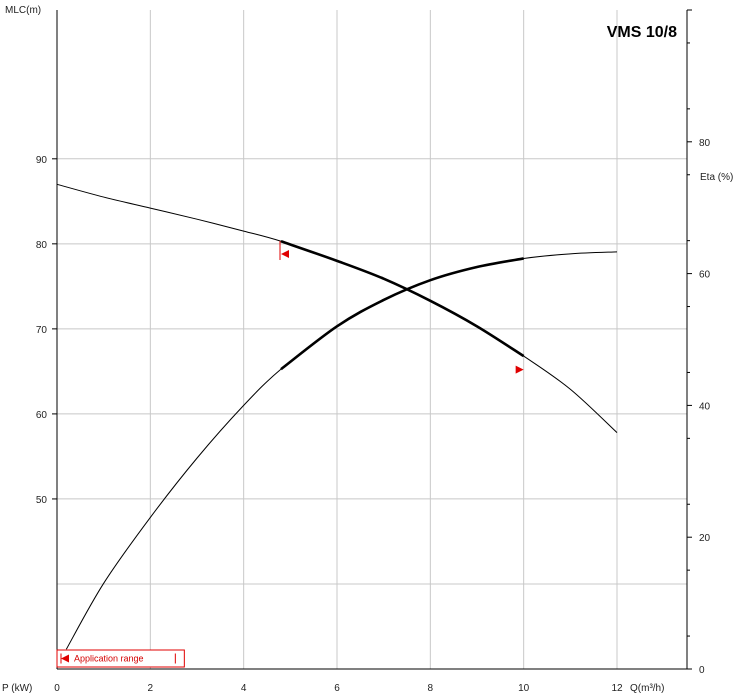 The image size is (737, 700). I want to click on x-tick-label: 6, so click(337, 688).